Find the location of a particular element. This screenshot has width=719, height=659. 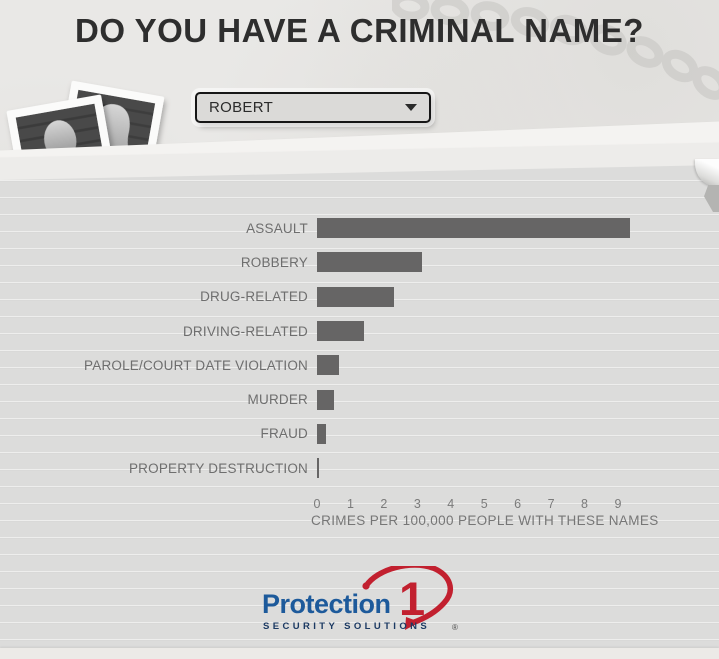

logo-brand: Protection is located at coordinates (326, 604).